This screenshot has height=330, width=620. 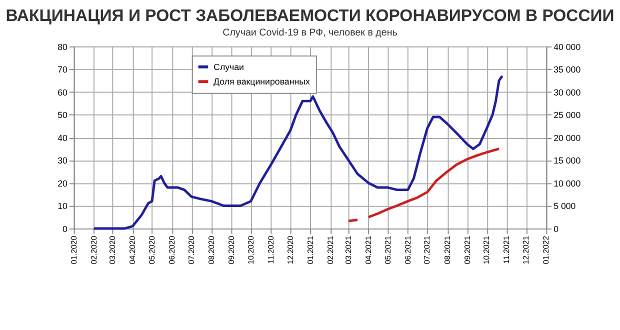 What do you see at coordinates (387, 250) in the screenshot?
I see `x-tick-label: 05.2021` at bounding box center [387, 250].